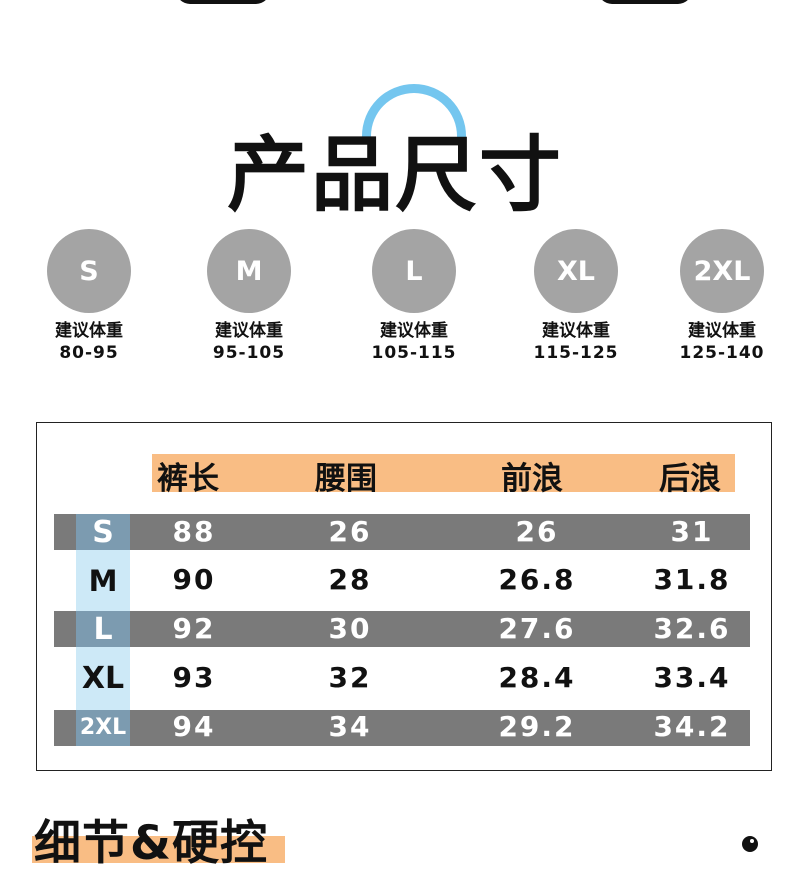  I want to click on table-cell: 34.2, so click(692, 726).